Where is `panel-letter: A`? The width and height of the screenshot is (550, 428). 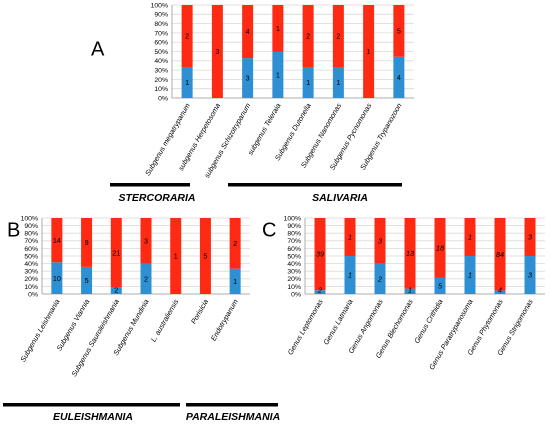
panel-letter: A is located at coordinates (98, 50).